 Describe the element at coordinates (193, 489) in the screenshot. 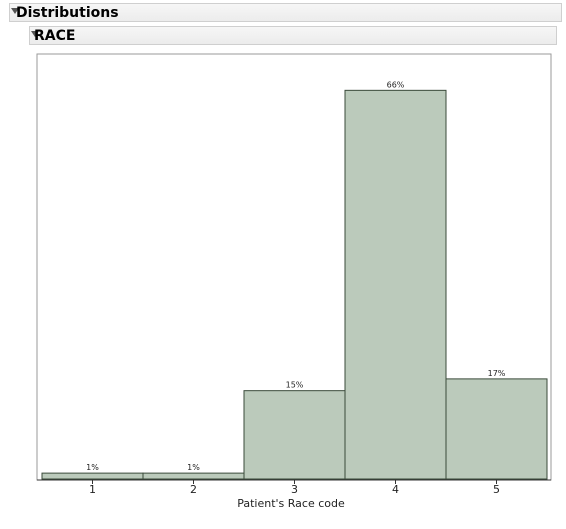

I see `x-tick-label-2: 2` at that location.